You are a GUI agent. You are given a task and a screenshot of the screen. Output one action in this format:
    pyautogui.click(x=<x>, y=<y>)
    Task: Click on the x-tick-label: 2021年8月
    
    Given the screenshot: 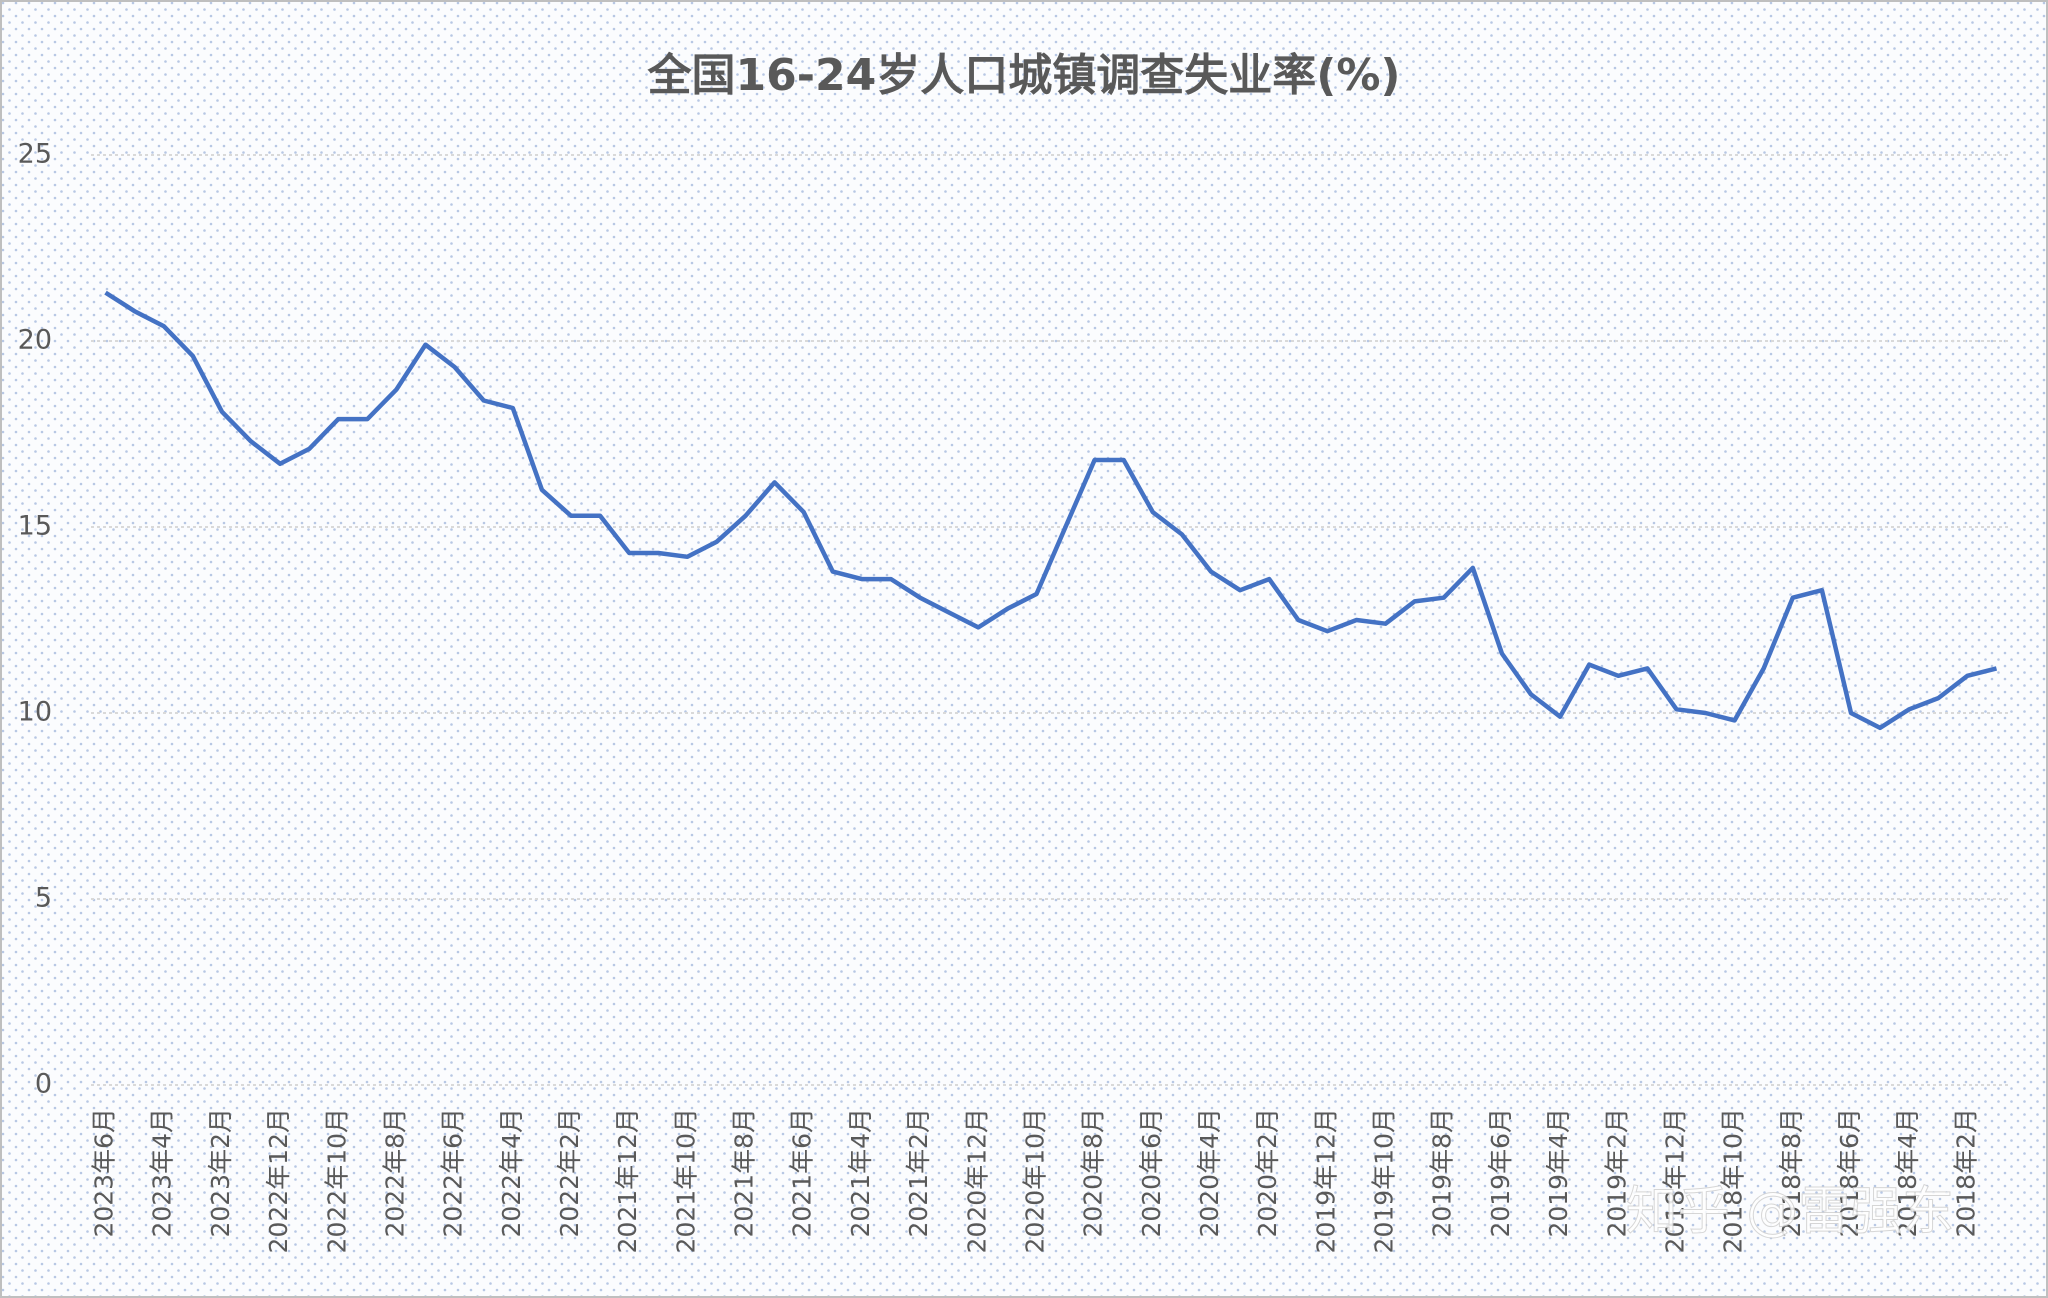 What is the action you would take?
    pyautogui.click(x=744, y=1173)
    